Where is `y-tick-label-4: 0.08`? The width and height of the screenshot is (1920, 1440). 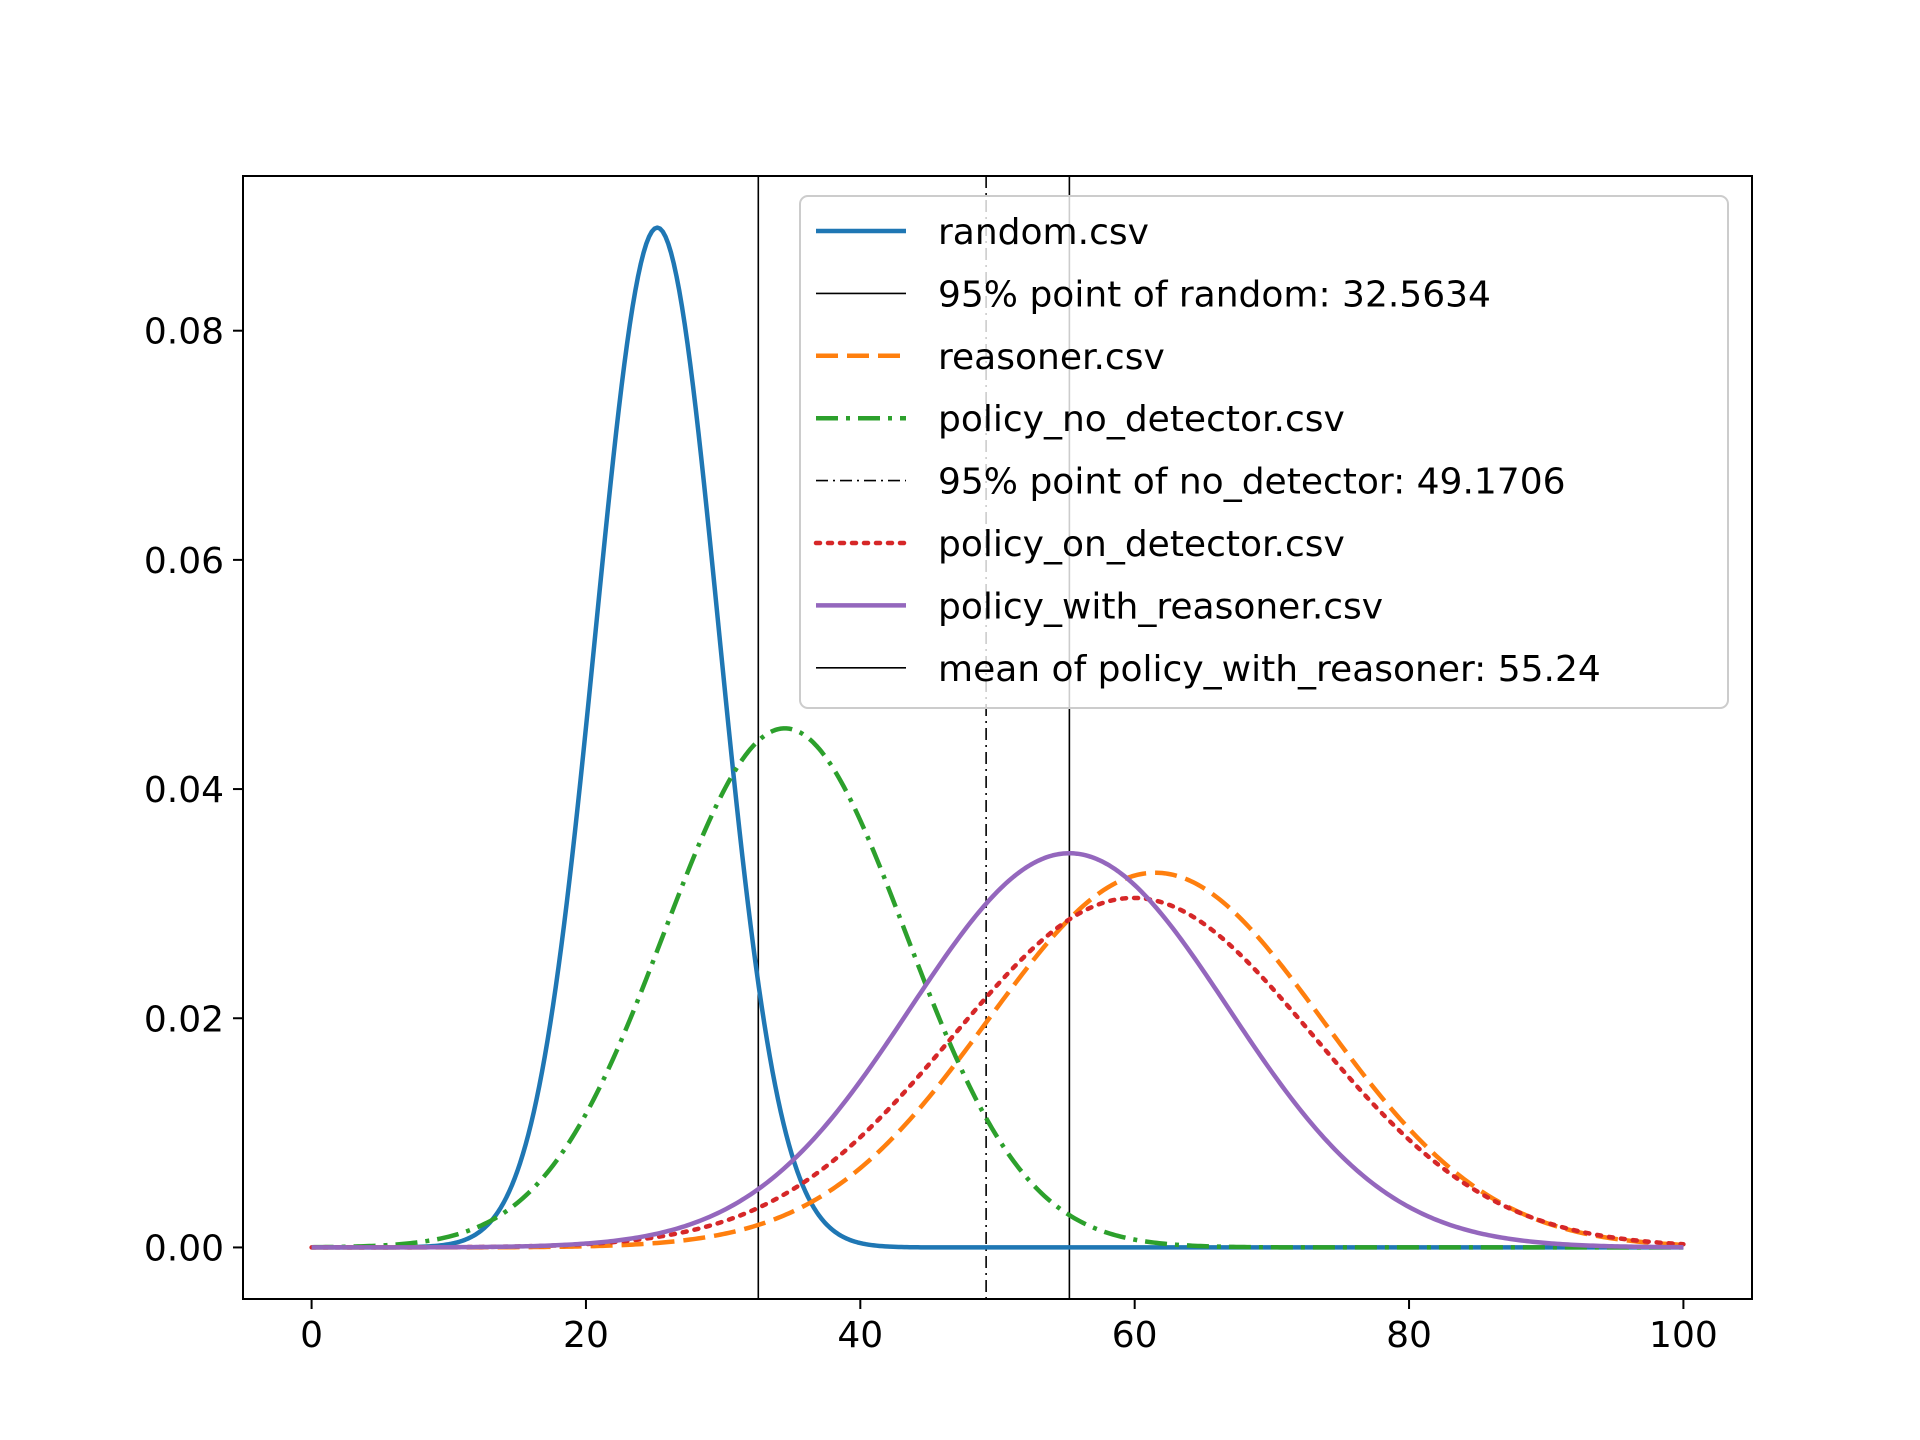
y-tick-label-4: 0.08 is located at coordinates (184, 332).